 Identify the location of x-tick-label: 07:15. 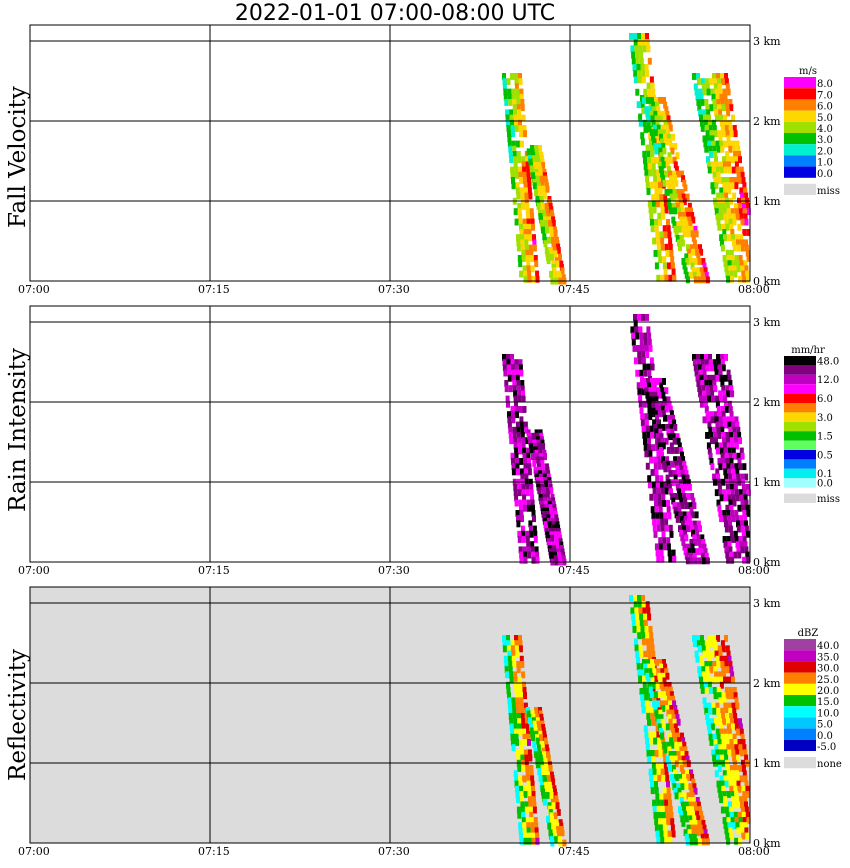
(214, 570).